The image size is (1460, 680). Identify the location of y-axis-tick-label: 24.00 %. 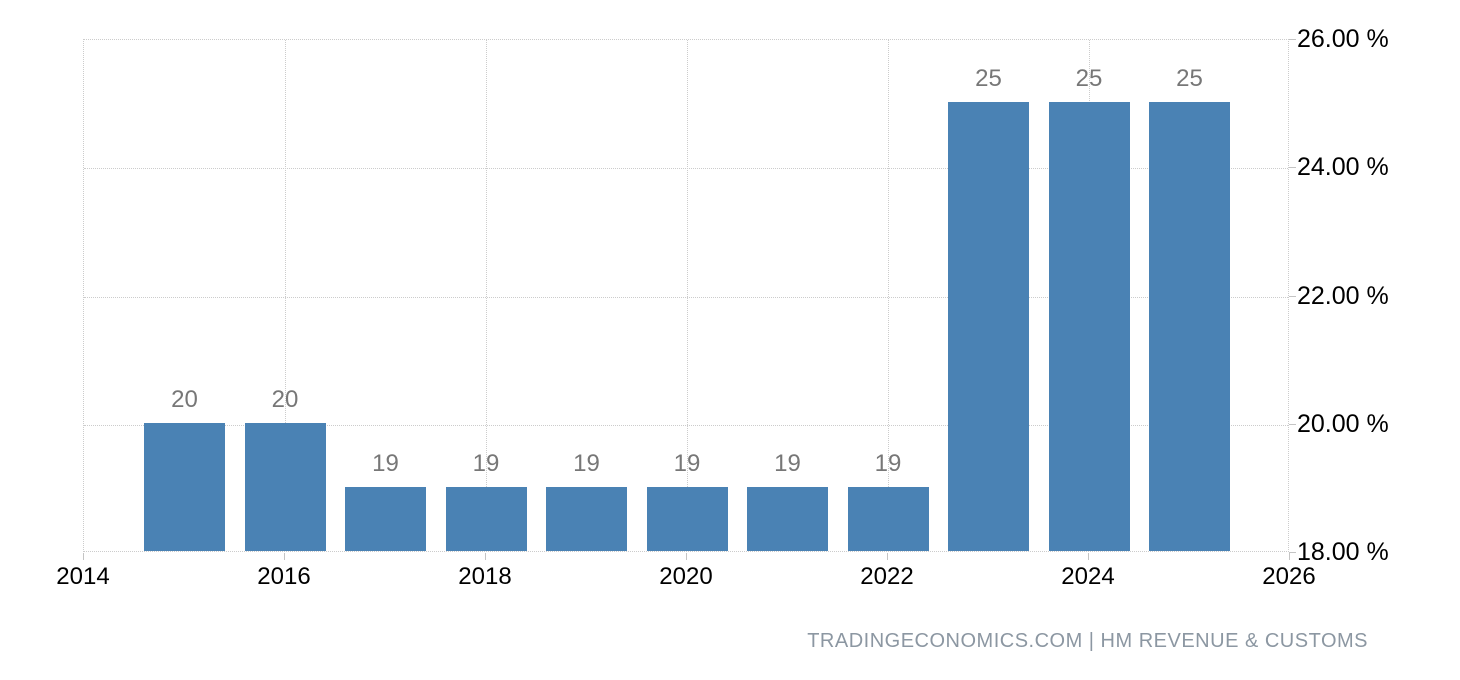
(1343, 167).